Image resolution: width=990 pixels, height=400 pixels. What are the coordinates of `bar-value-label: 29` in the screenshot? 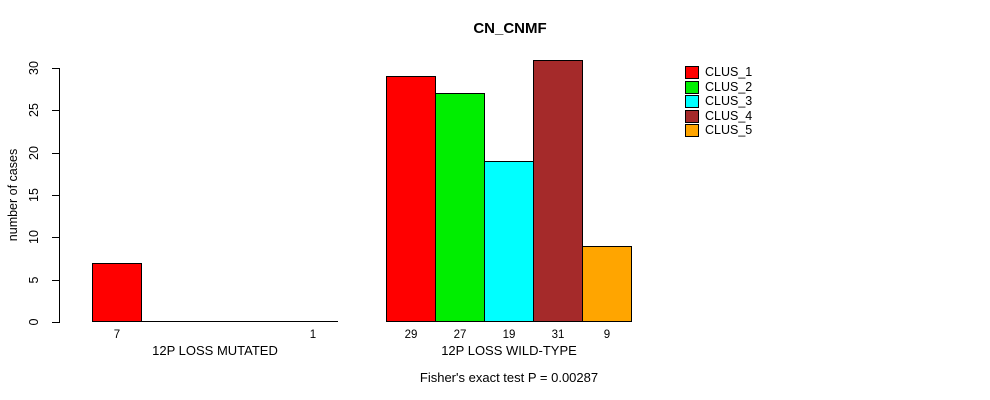 It's located at (411, 335).